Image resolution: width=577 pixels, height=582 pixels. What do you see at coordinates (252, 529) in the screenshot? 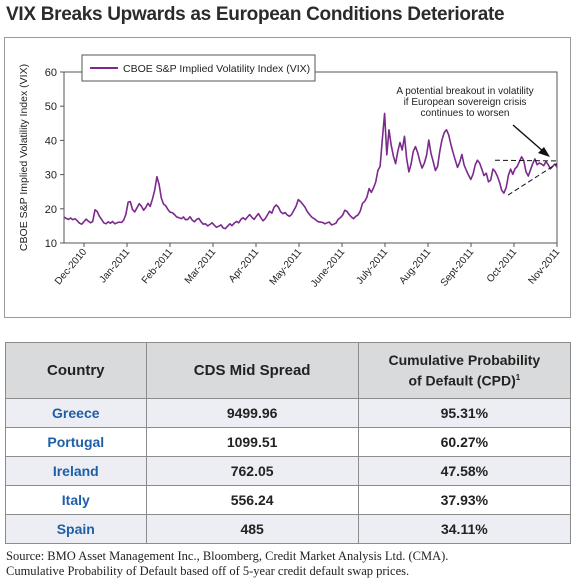
I see `cell-cds: 485` at bounding box center [252, 529].